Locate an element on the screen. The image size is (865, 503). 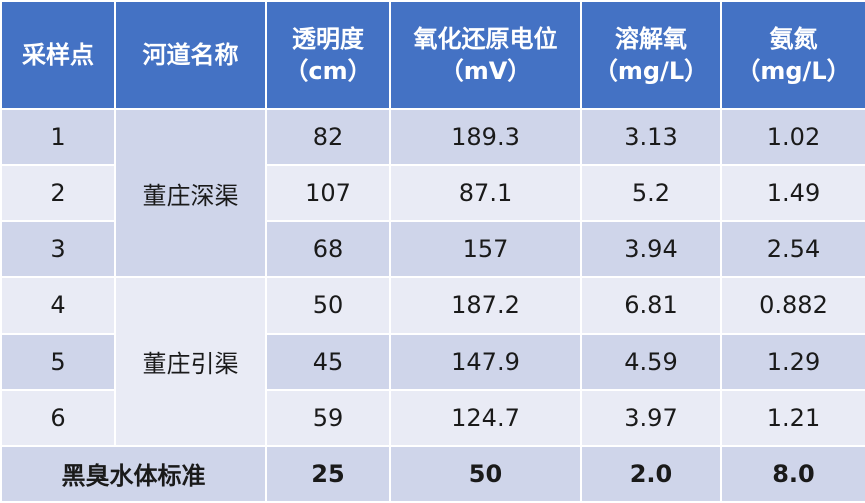
header-cell: 采样点 is located at coordinates (58, 55).